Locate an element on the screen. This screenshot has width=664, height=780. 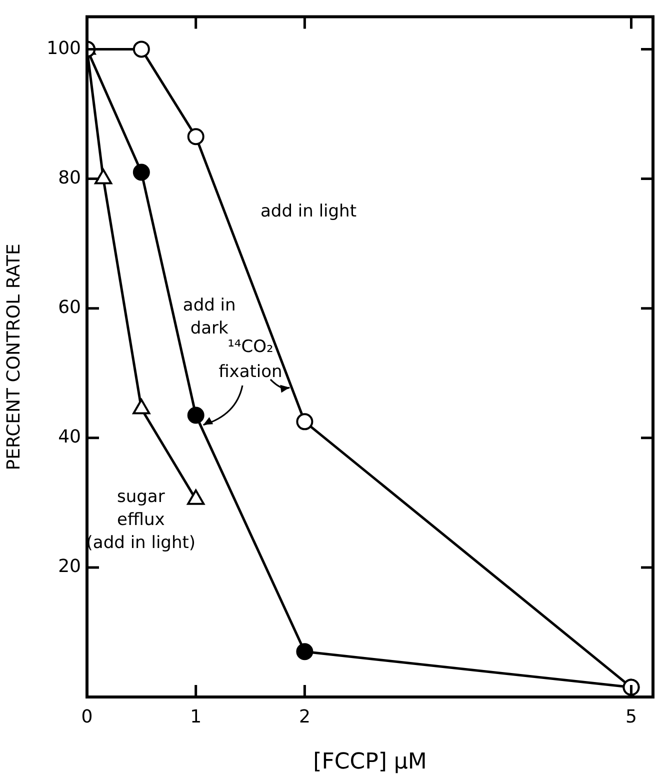
x-axis-title: [FCCP] μM is located at coordinates (370, 762).